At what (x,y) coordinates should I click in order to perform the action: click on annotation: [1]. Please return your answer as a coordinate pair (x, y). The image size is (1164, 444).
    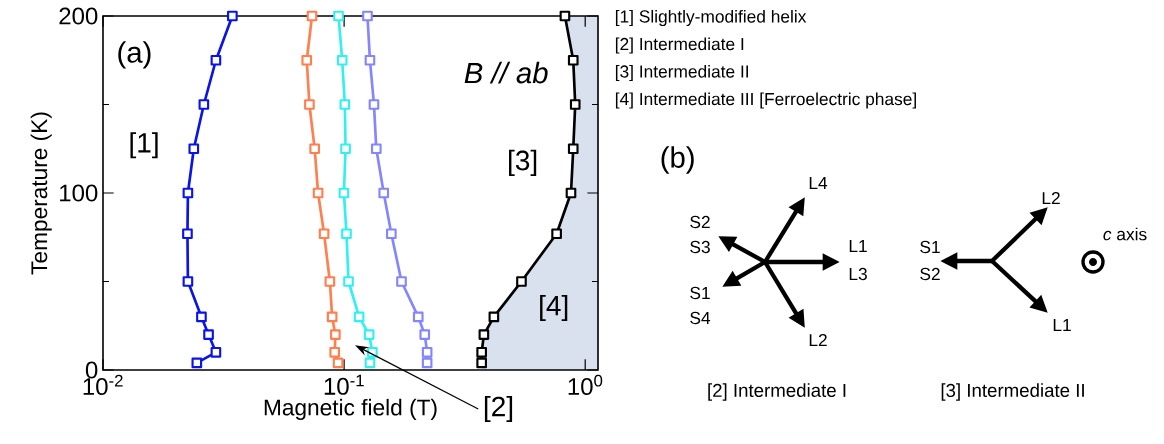
    Looking at the image, I should click on (144, 145).